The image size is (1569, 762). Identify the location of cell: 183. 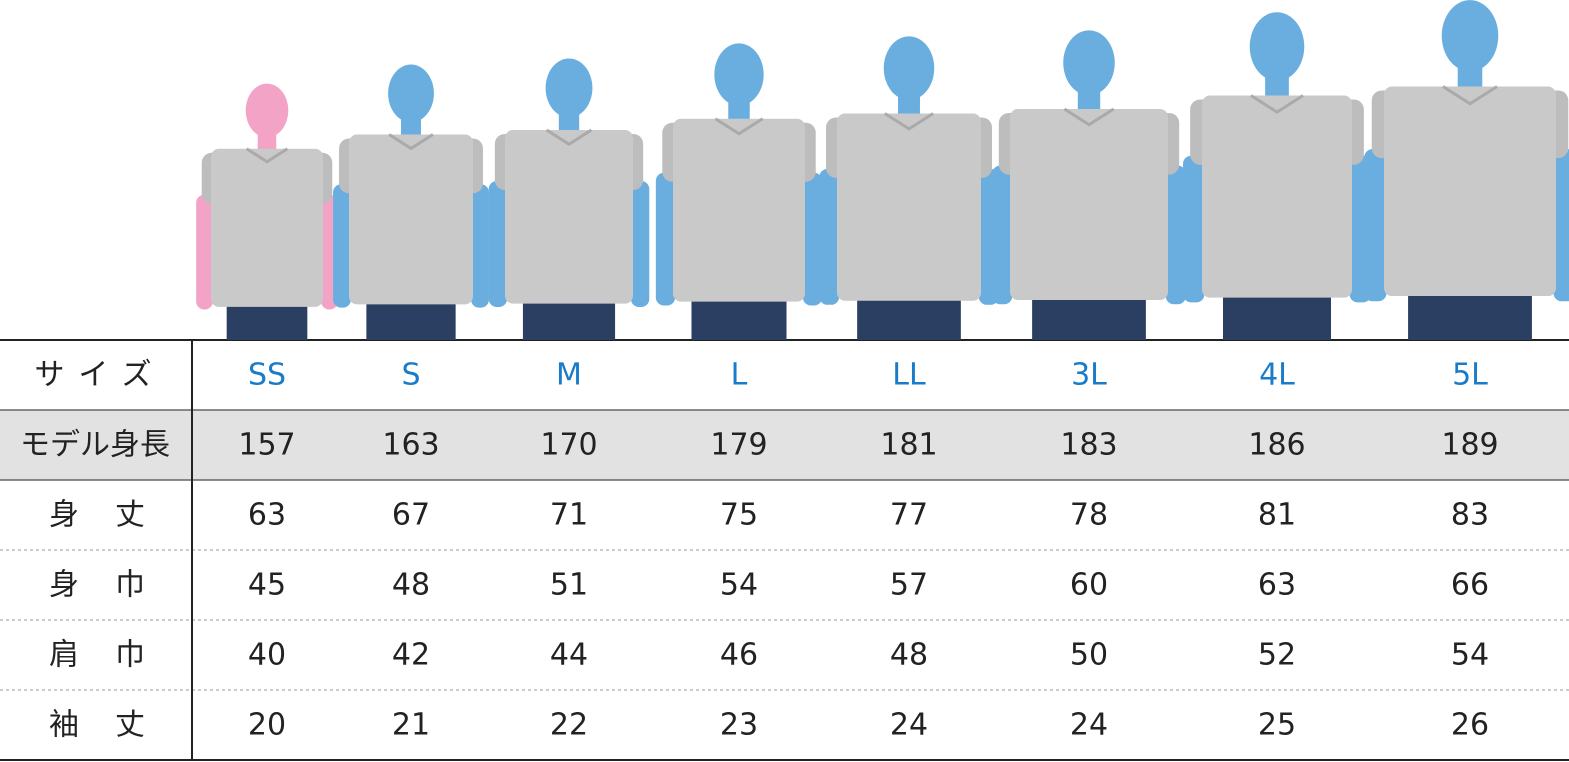
(1088, 445).